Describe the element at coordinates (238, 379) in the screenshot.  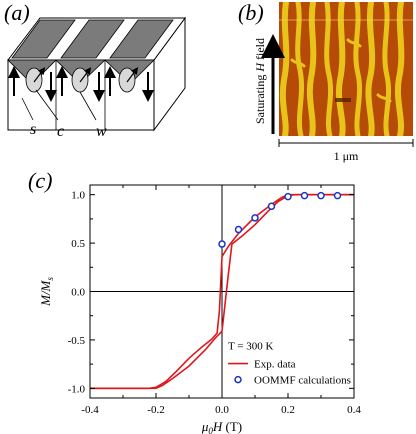
I see `legend-marker-swatch` at that location.